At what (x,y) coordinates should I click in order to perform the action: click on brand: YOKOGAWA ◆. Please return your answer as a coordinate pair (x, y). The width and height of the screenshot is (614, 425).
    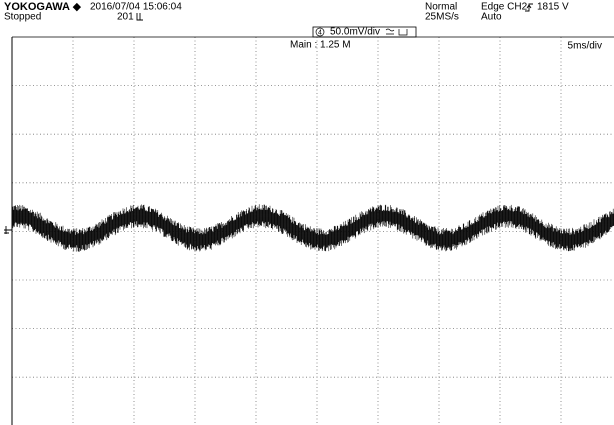
    Looking at the image, I should click on (43, 7).